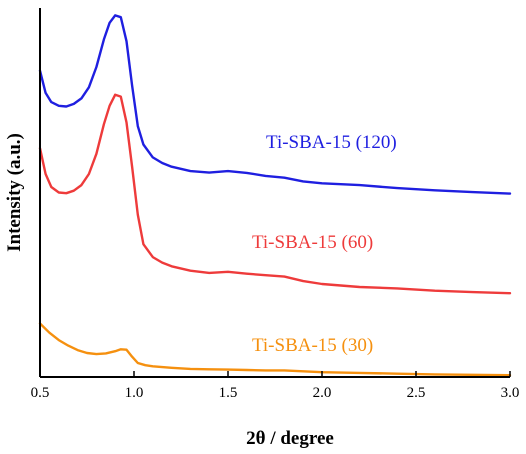  Describe the element at coordinates (416, 393) in the screenshot. I see `x-tick-label: 2.5` at that location.